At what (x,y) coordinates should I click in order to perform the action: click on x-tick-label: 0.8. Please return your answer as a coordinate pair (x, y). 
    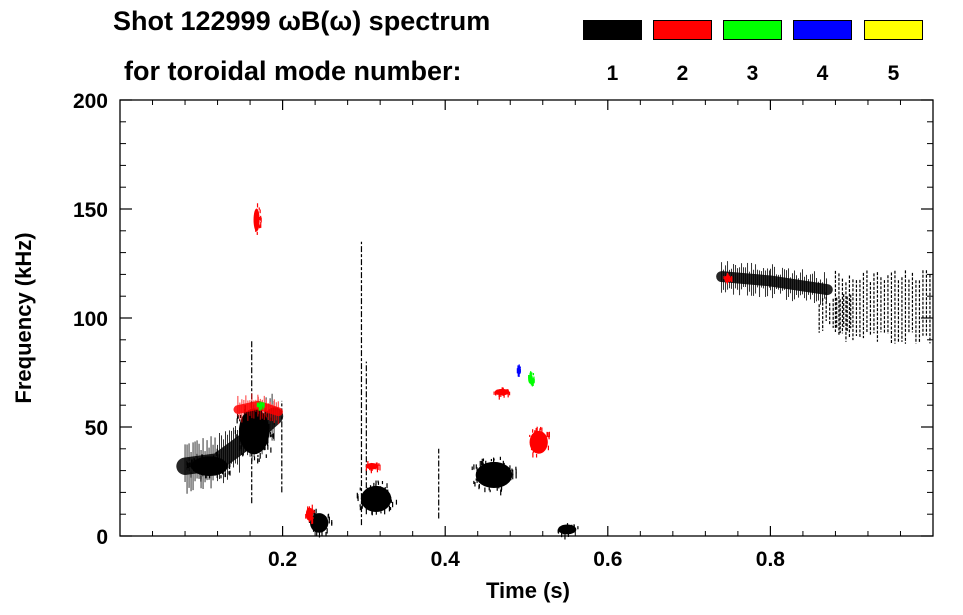
    Looking at the image, I should click on (771, 559).